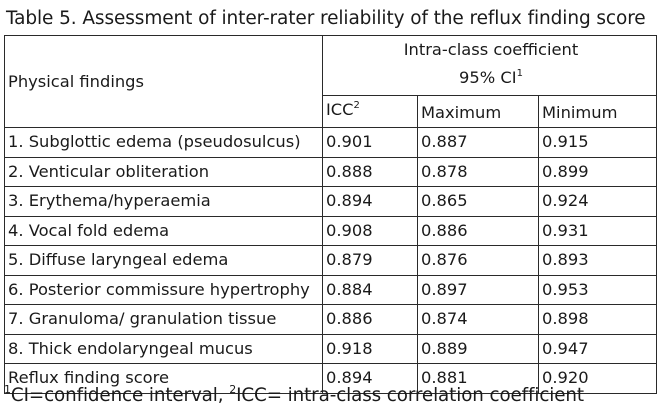 Image resolution: width=666 pixels, height=414 pixels. What do you see at coordinates (163, 319) in the screenshot?
I see `finding-cell: 7. Granuloma/ granulation tissue` at bounding box center [163, 319].